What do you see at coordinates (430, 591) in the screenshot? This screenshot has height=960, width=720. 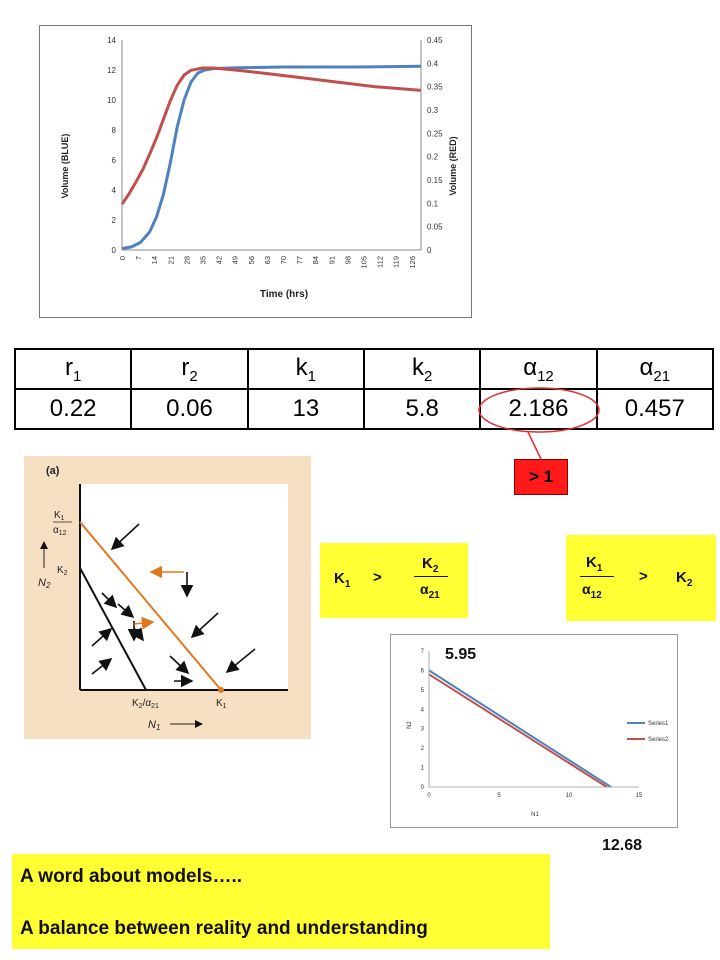 I see `ineq-left-denominator: α21` at bounding box center [430, 591].